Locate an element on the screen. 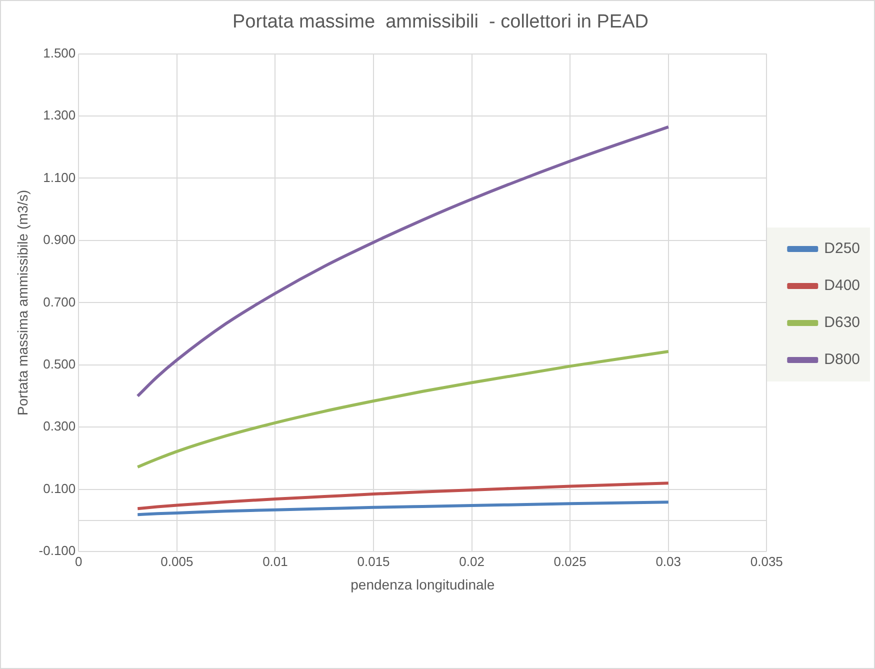  y-tick-label: 0.700 is located at coordinates (59, 302).